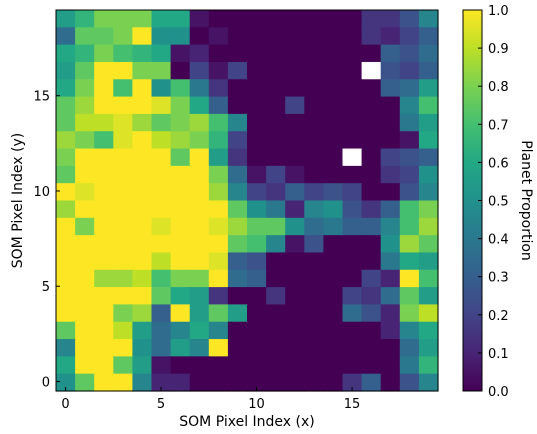 Image resolution: width=537 pixels, height=434 pixels. Describe the element at coordinates (161, 404) in the screenshot. I see `x-tick-label: 5` at that location.